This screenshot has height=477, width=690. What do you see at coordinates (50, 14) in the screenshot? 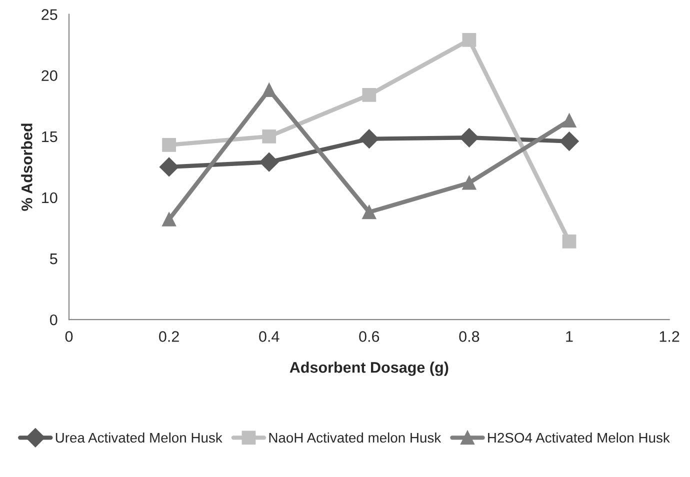
I see `y-tick-label: 25` at bounding box center [50, 14].